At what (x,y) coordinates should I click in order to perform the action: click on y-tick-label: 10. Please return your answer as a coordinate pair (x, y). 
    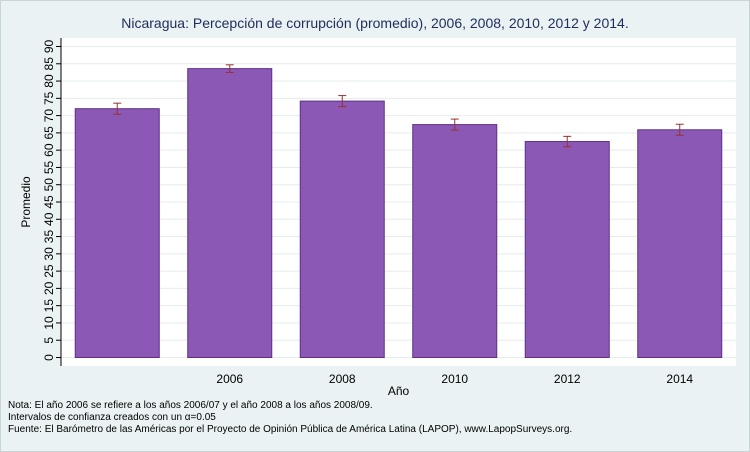
    Looking at the image, I should click on (49, 323).